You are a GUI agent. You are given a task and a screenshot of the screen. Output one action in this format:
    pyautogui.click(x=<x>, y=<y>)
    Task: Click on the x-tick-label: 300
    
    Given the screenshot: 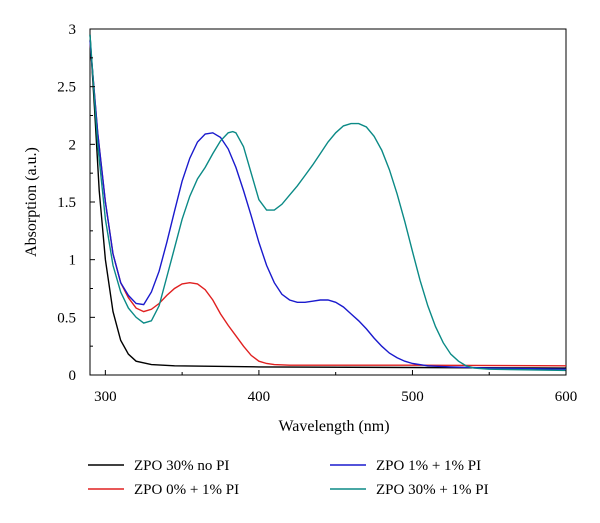 What is the action you would take?
    pyautogui.click(x=105, y=397)
    